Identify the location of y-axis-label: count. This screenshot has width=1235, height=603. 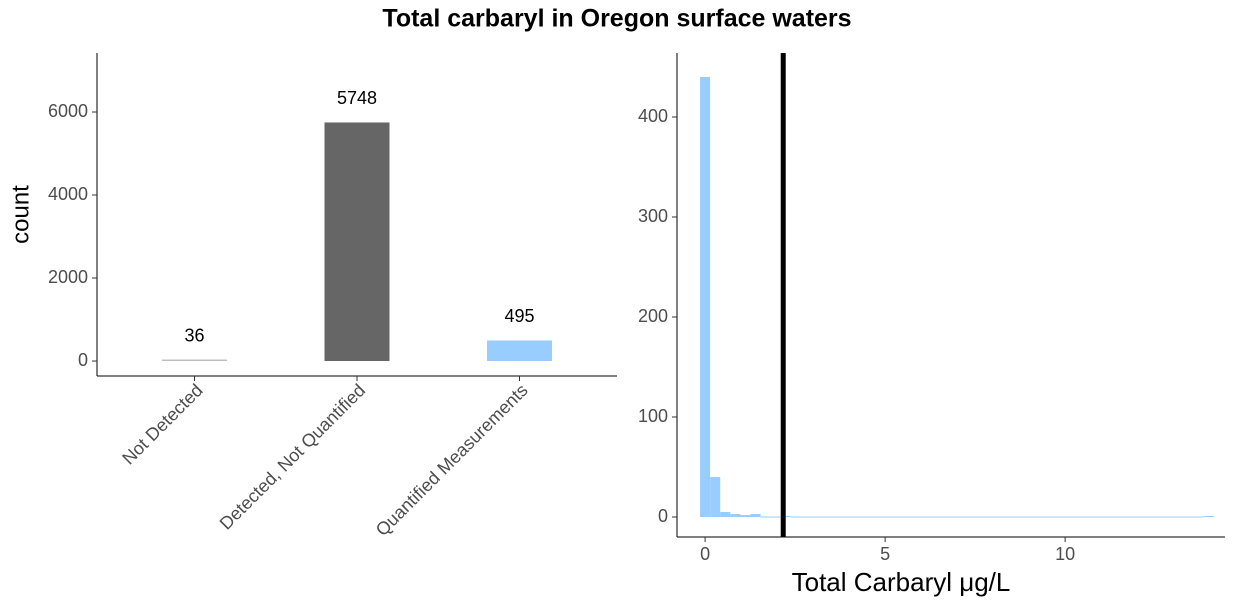
(20, 214).